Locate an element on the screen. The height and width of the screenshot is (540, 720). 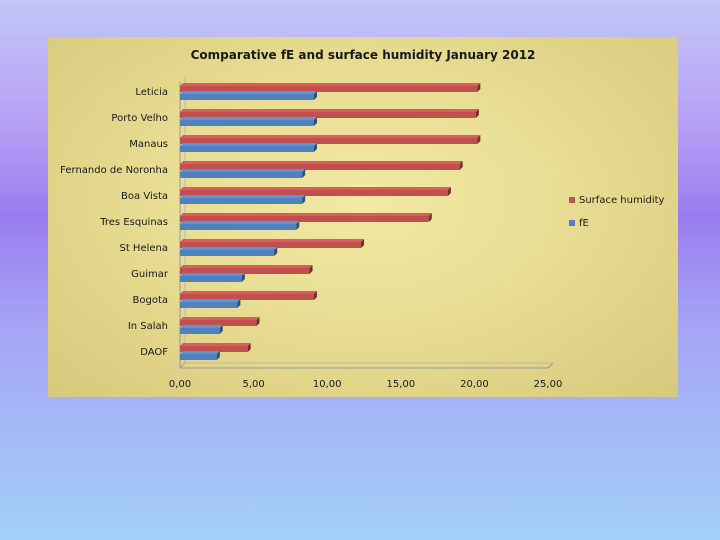
bar-fe-guimar is located at coordinates (212, 277).